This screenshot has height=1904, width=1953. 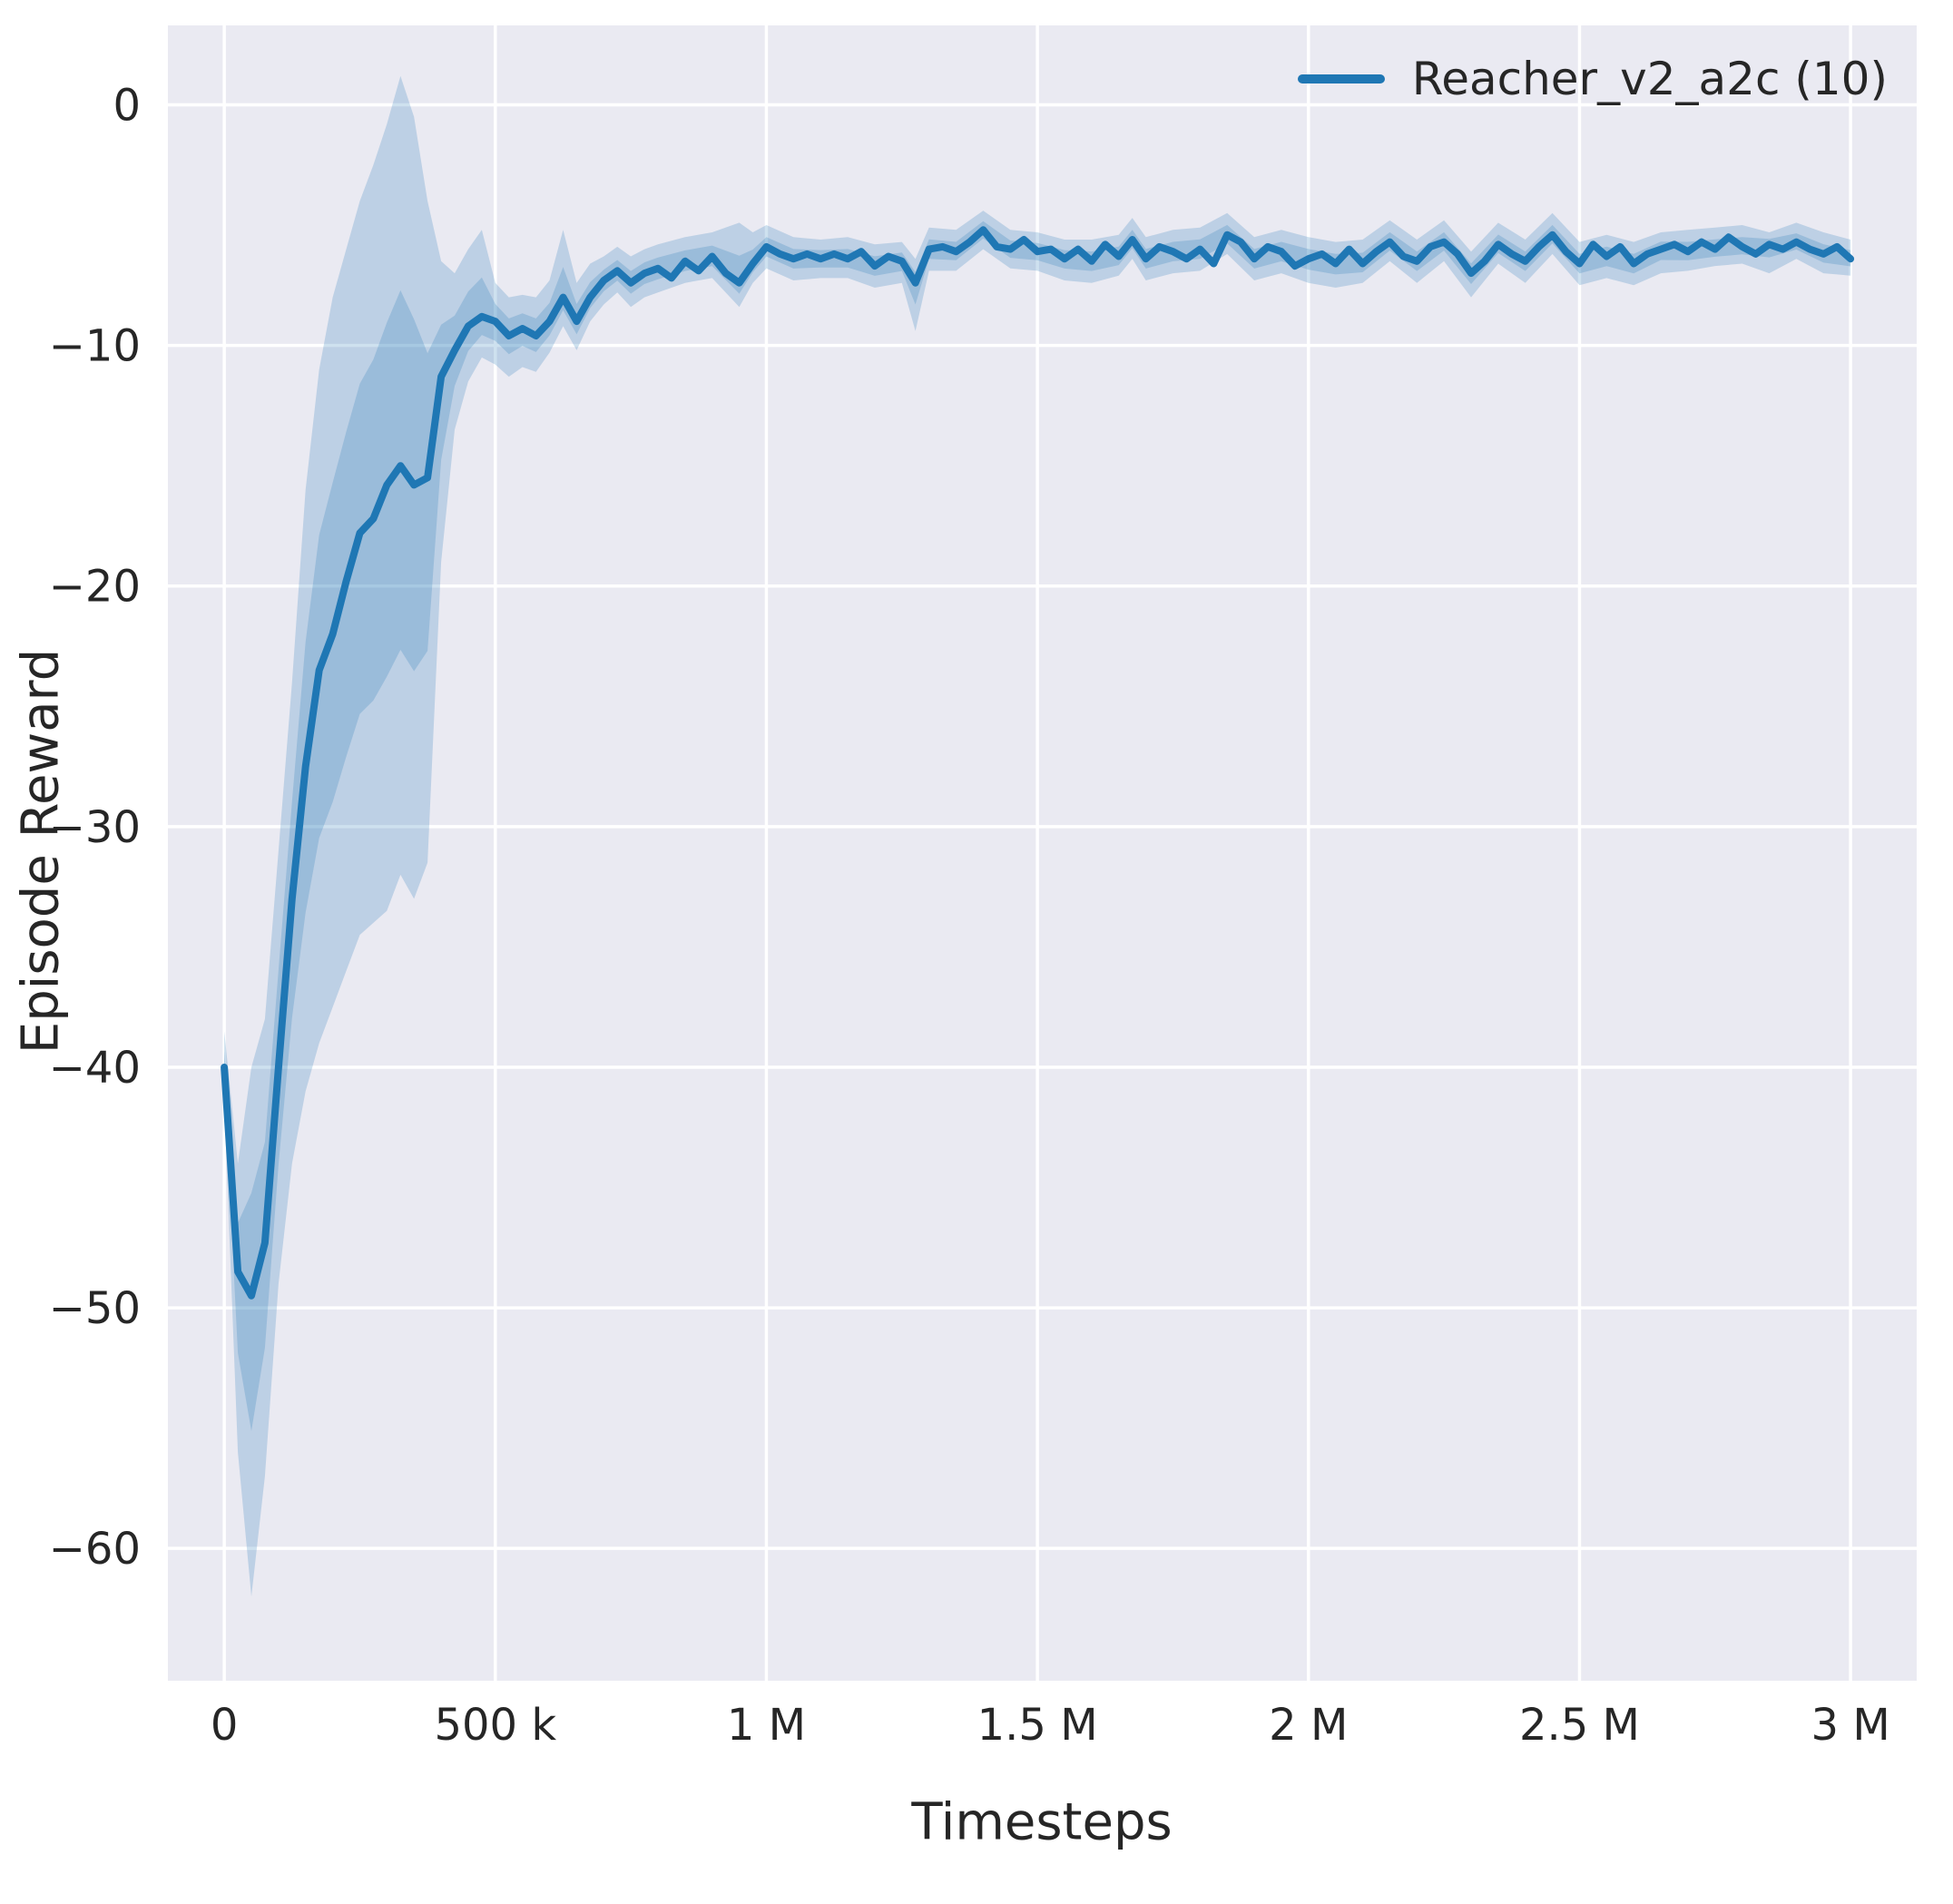 I want to click on y-tick-label: −20, so click(x=95, y=588).